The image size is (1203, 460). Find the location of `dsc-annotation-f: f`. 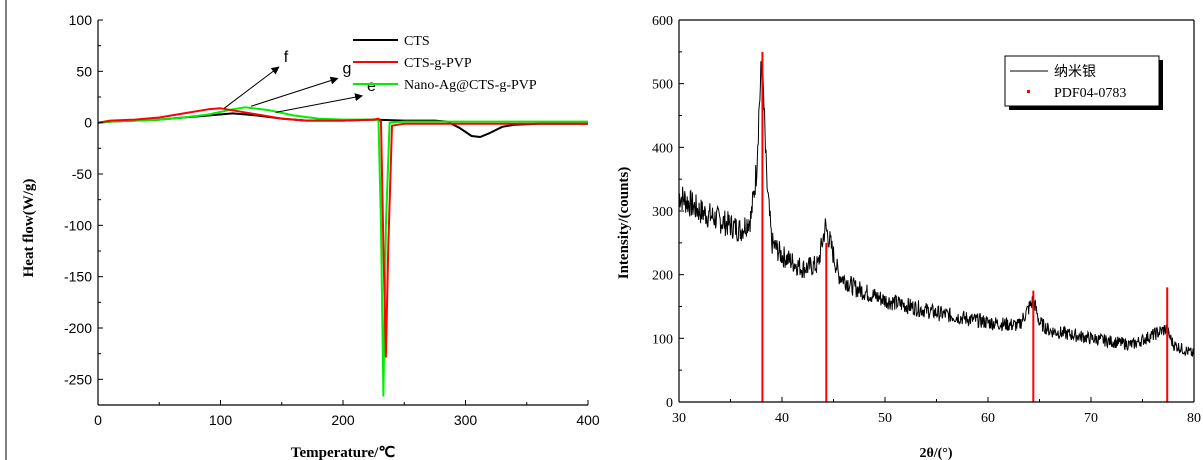

dsc-annotation-f: f is located at coordinates (286, 57).